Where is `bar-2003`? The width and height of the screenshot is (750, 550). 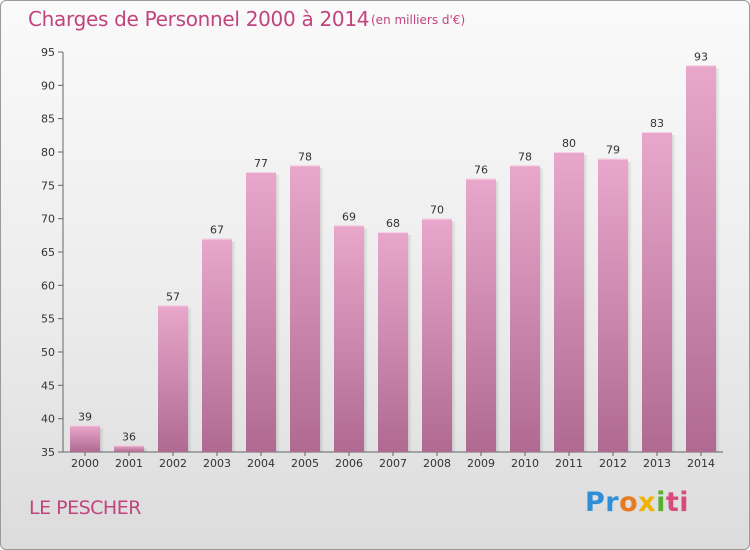 bar-2003 is located at coordinates (217, 345).